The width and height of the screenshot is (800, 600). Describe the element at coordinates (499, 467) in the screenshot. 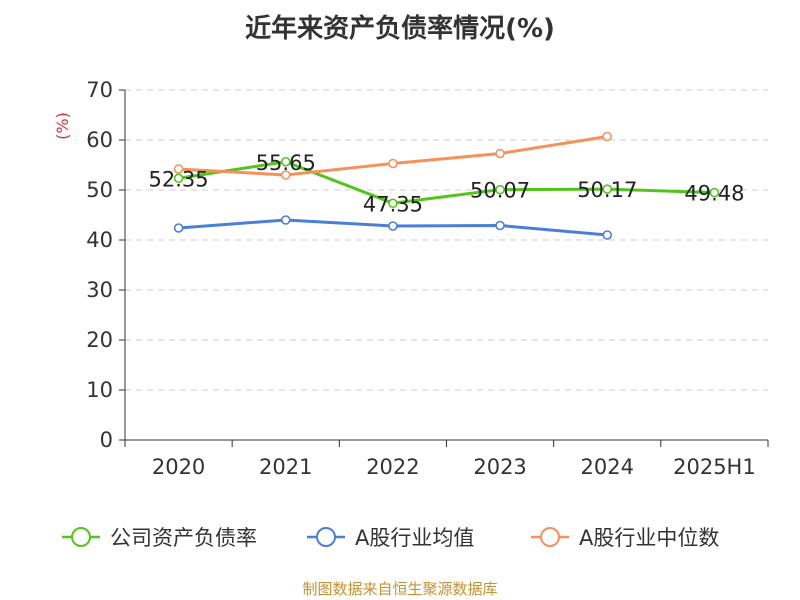

I see `x-tick-label-2023: 2023` at that location.